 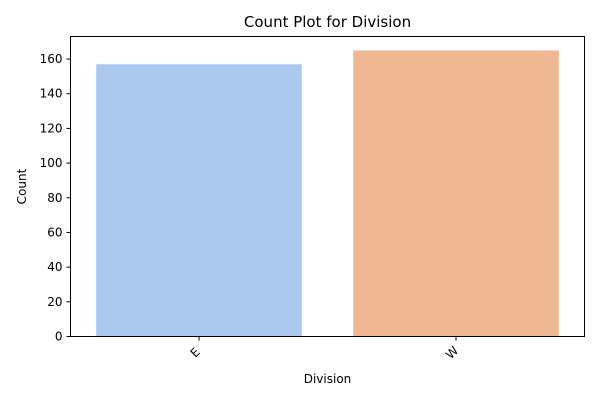 I want to click on x-tick-label: E, so click(x=195, y=352).